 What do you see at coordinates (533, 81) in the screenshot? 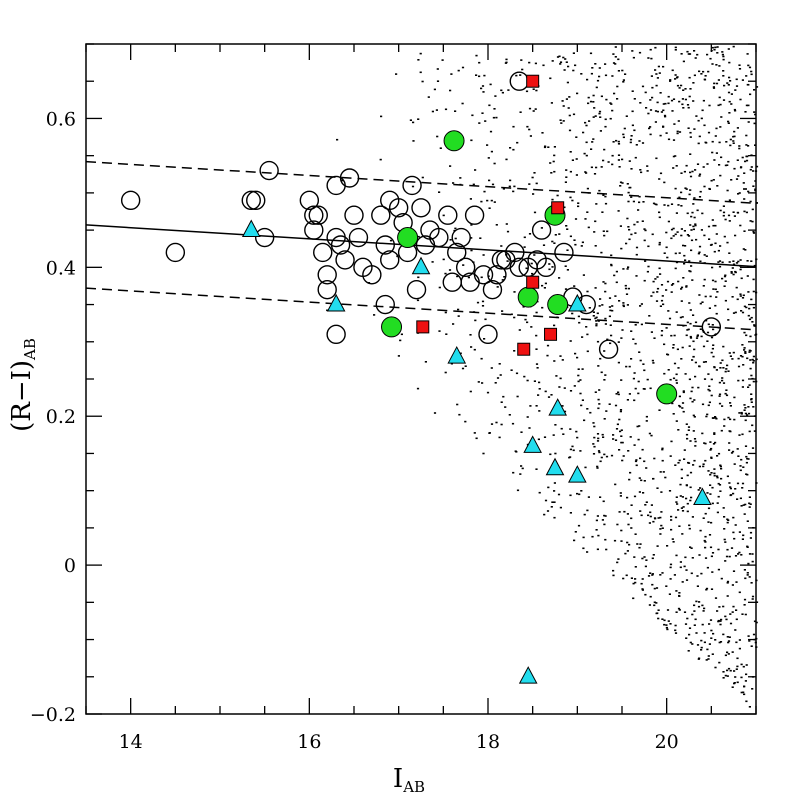
I see `red-square-point` at bounding box center [533, 81].